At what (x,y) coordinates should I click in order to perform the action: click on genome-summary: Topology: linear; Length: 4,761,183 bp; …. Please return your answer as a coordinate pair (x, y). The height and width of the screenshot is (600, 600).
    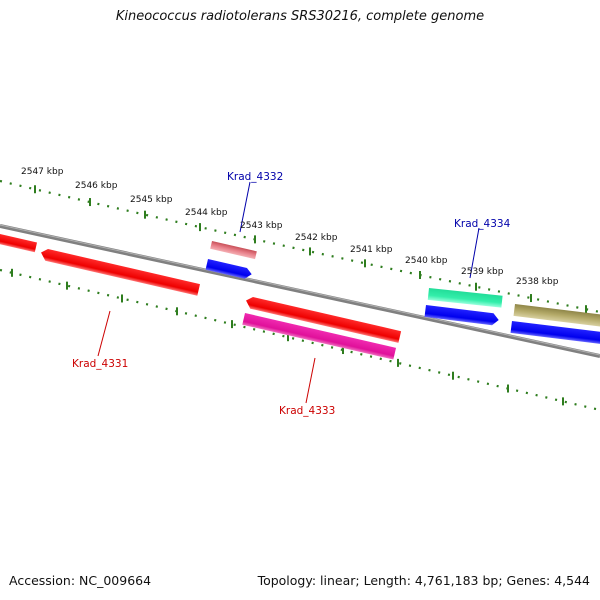
    Looking at the image, I should click on (423, 580).